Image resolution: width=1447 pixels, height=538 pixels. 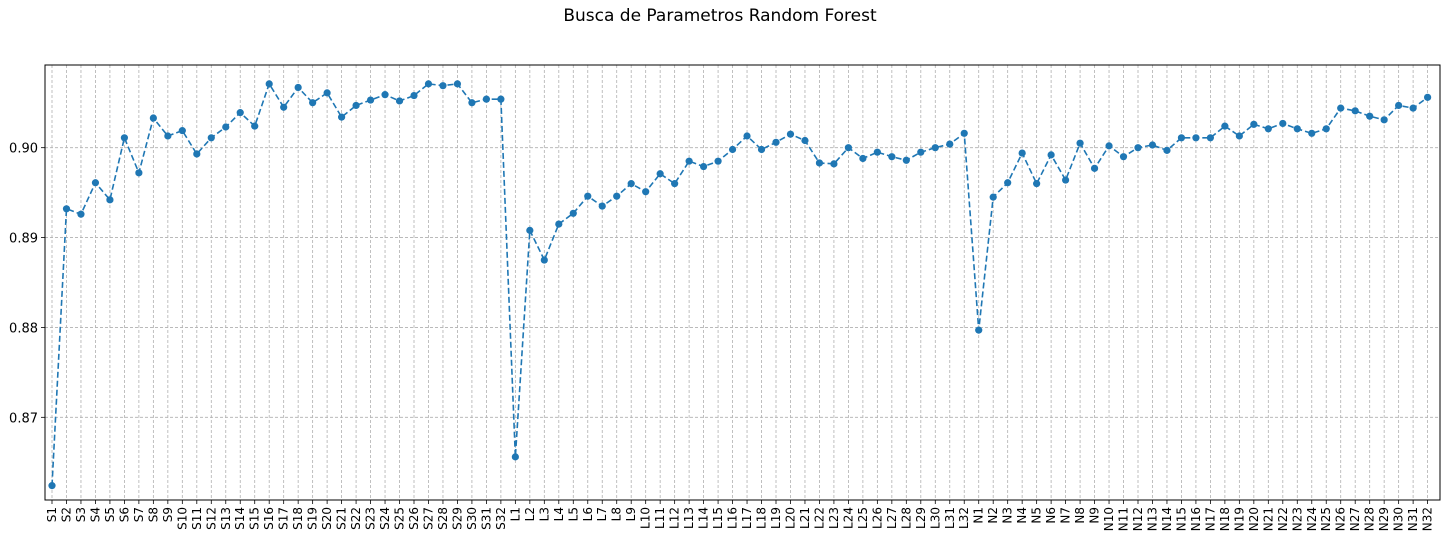 I want to click on x-tick-label: S23, so click(x=371, y=518).